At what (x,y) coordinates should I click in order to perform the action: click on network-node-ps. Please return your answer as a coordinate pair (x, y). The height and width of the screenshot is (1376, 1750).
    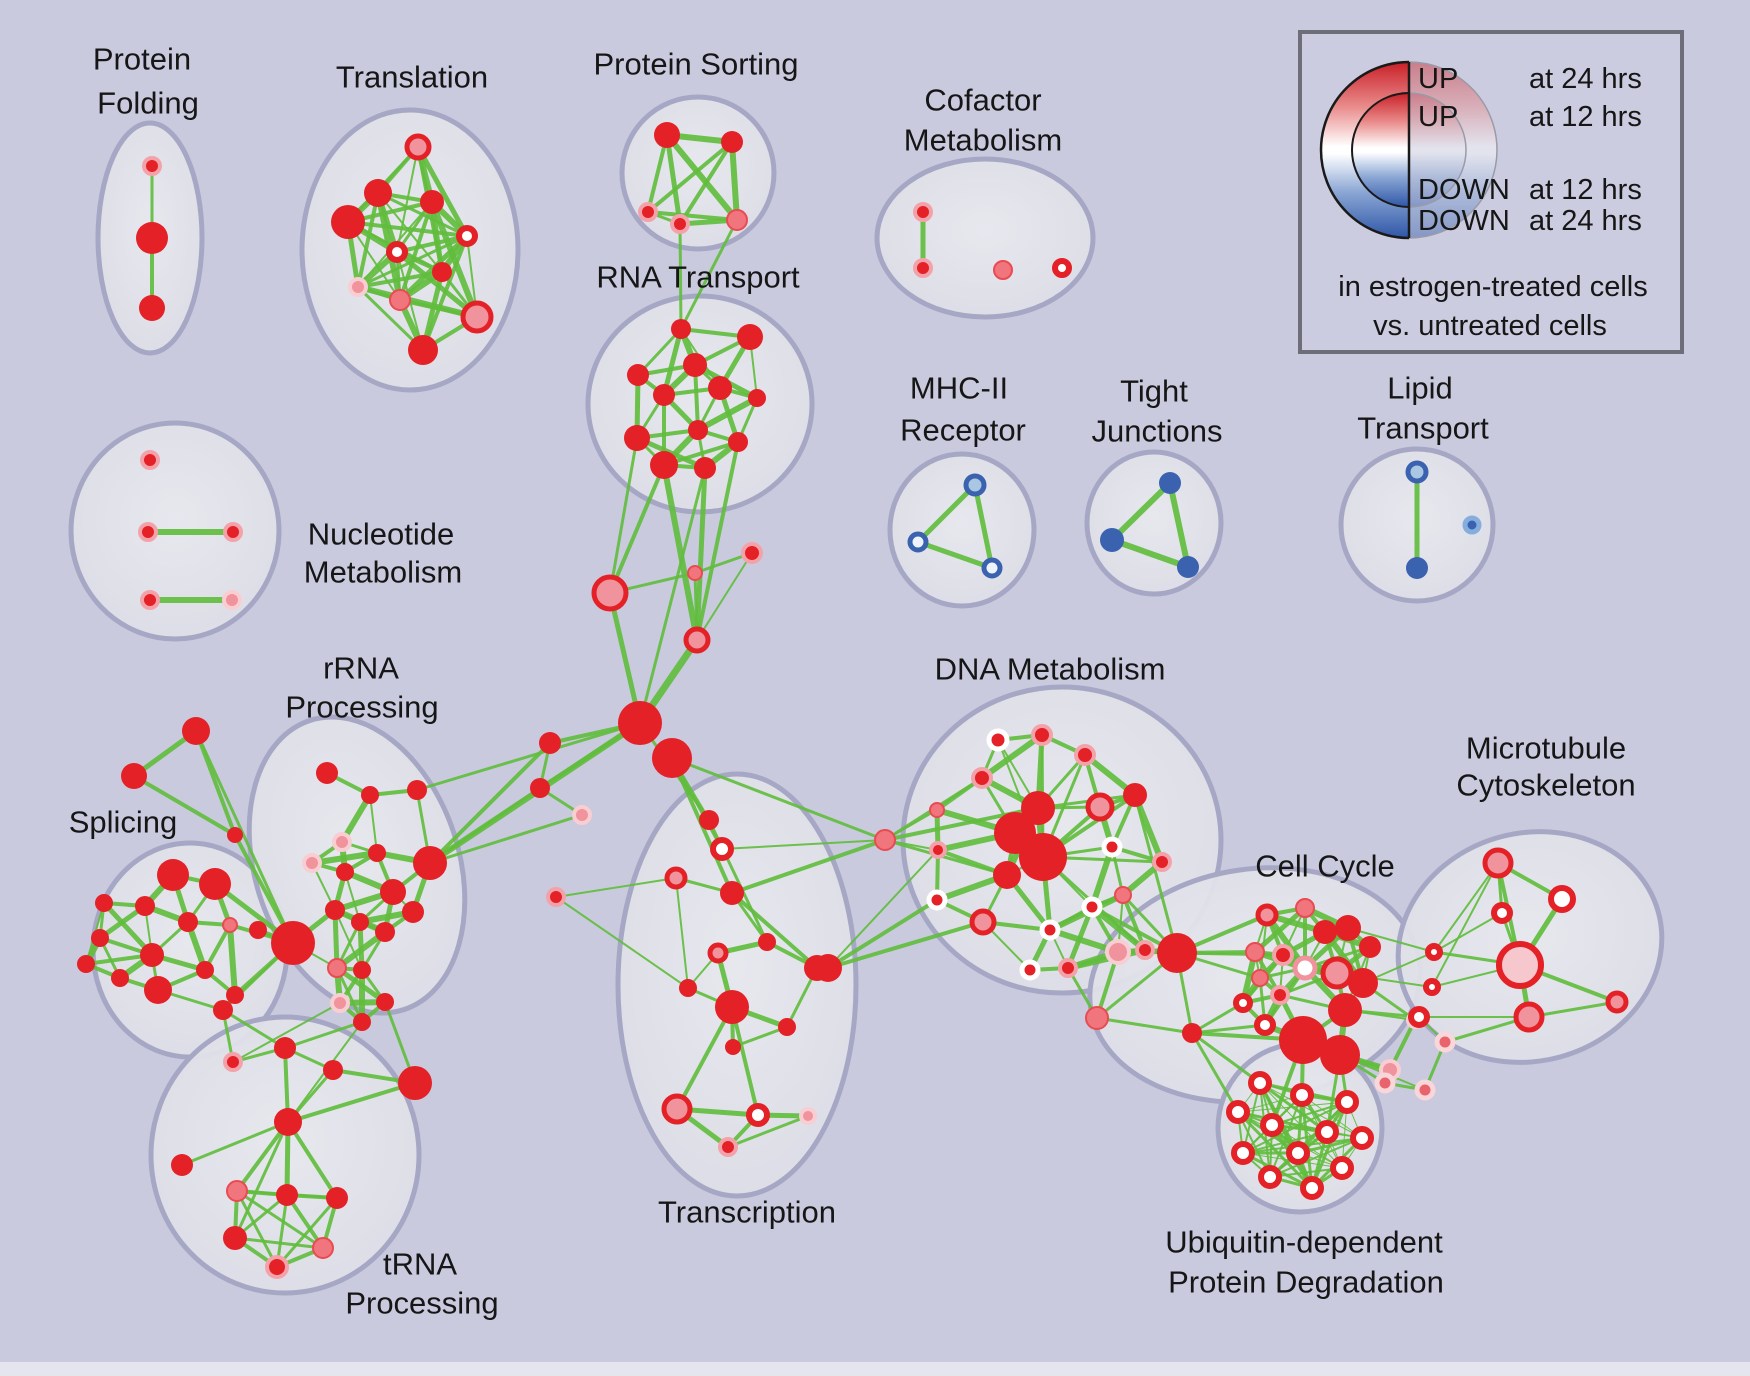
    Looking at the image, I should click on (737, 220).